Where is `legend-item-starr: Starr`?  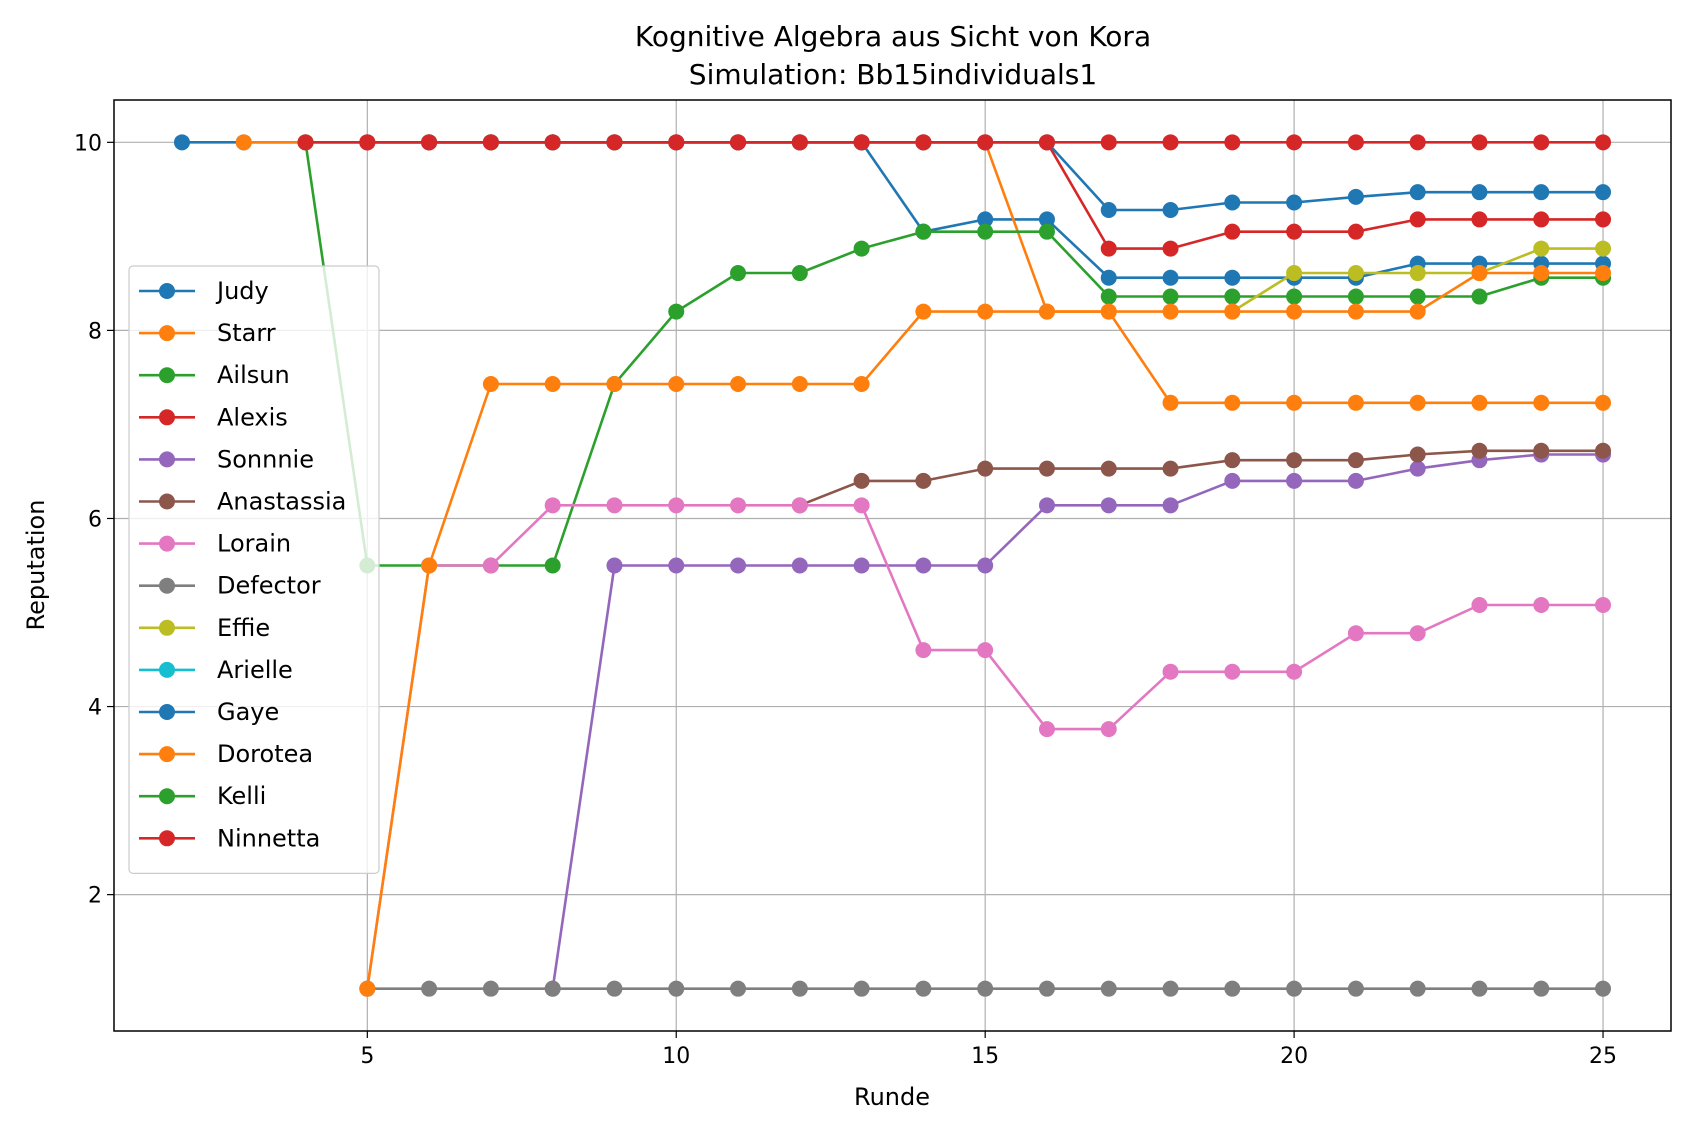 legend-item-starr: Starr is located at coordinates (207, 333).